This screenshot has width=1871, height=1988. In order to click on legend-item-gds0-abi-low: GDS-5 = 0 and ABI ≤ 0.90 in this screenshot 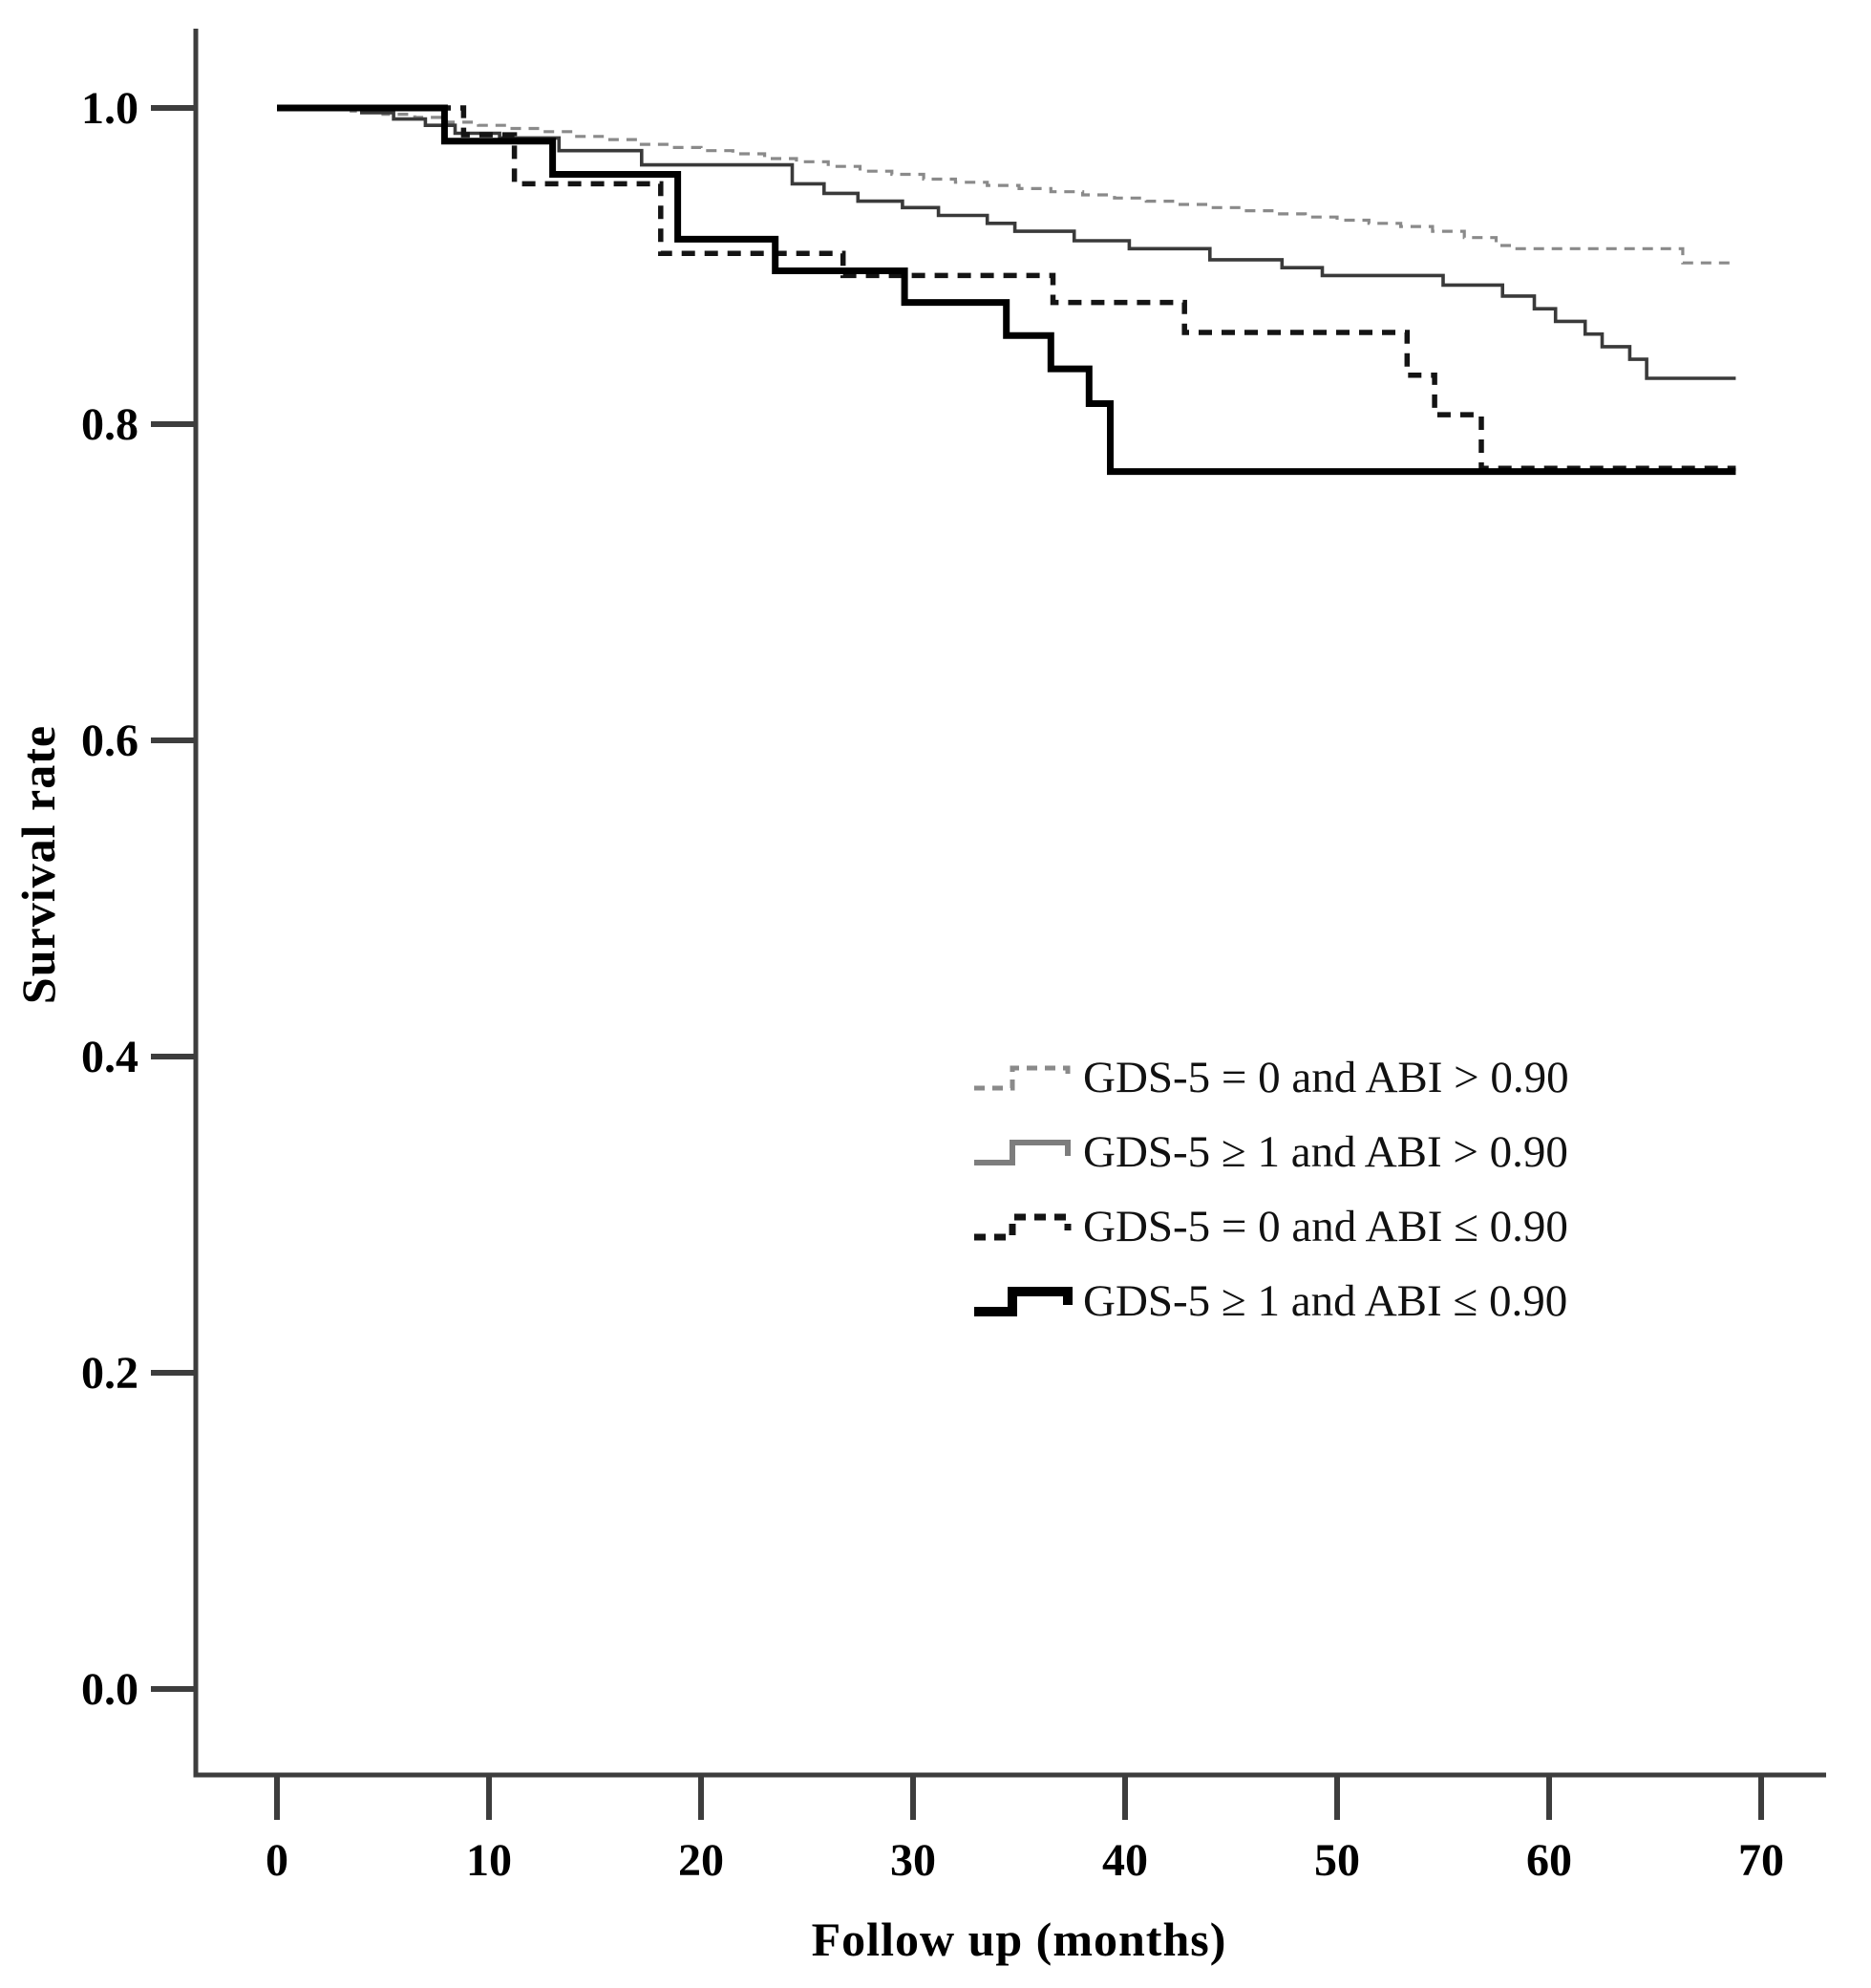, I will do `click(1269, 1226)`.